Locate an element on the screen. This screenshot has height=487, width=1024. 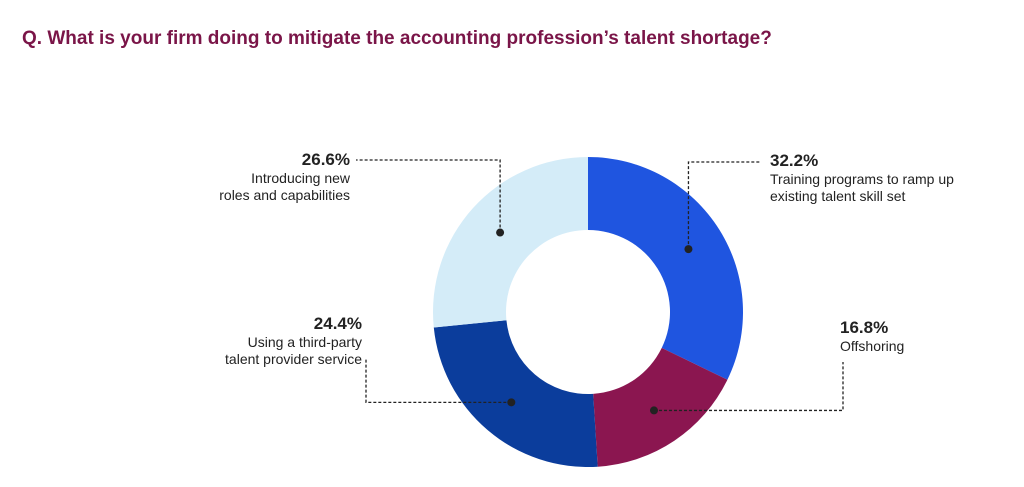
category-label: Offshoring is located at coordinates (872, 346).